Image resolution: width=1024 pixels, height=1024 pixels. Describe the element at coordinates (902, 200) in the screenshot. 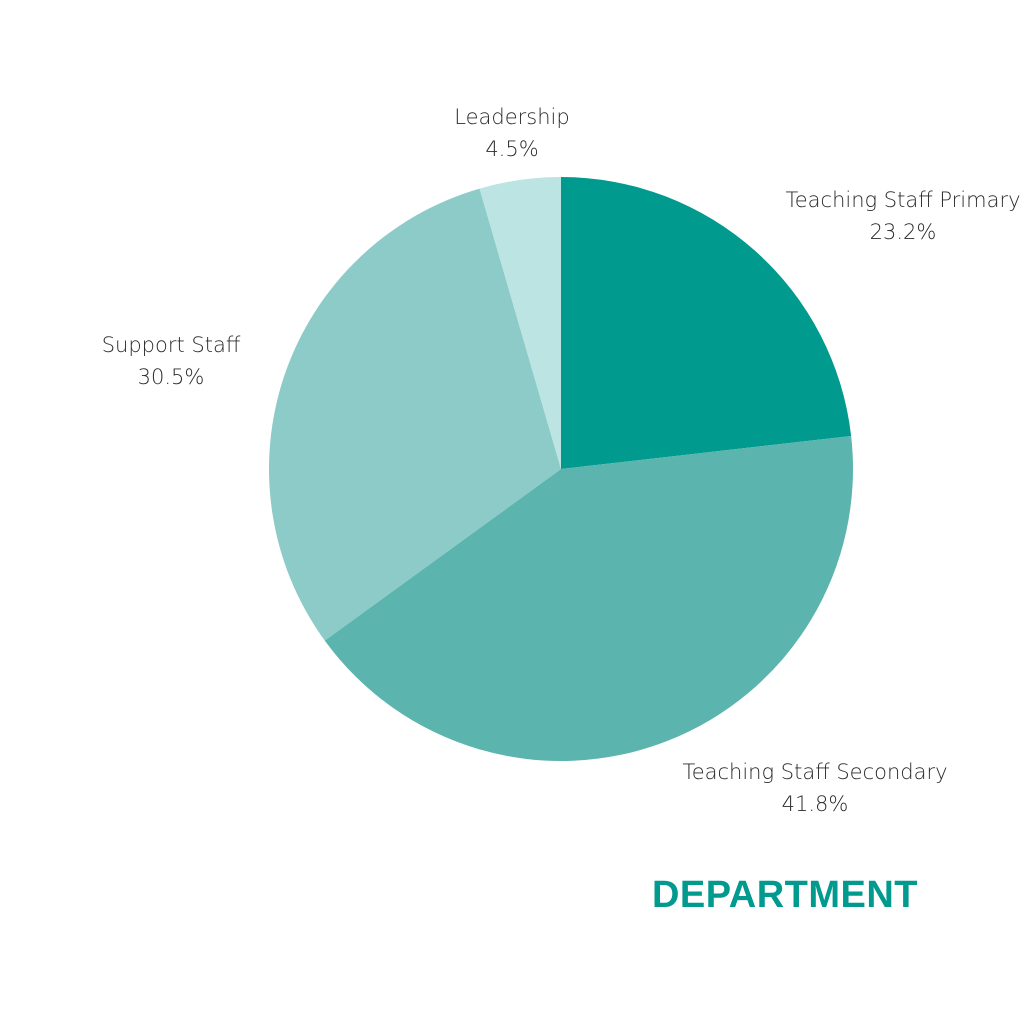

I see `slice-label-name: Teaching Staff Primary` at that location.